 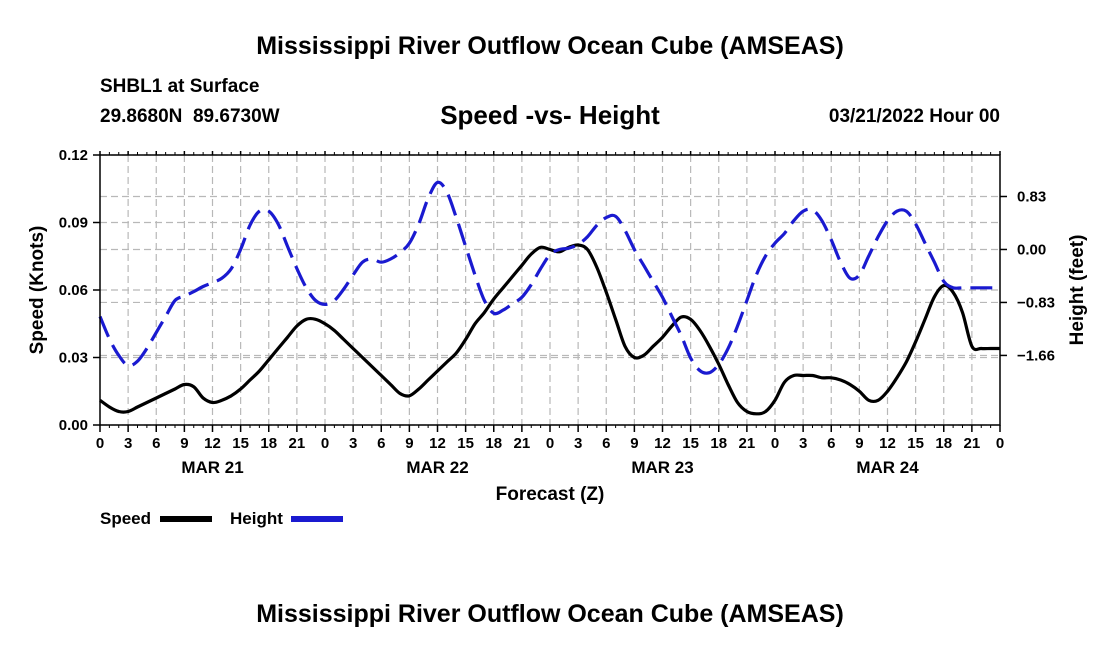 I want to click on y2-tick-label: −1.66, so click(x=1036, y=355).